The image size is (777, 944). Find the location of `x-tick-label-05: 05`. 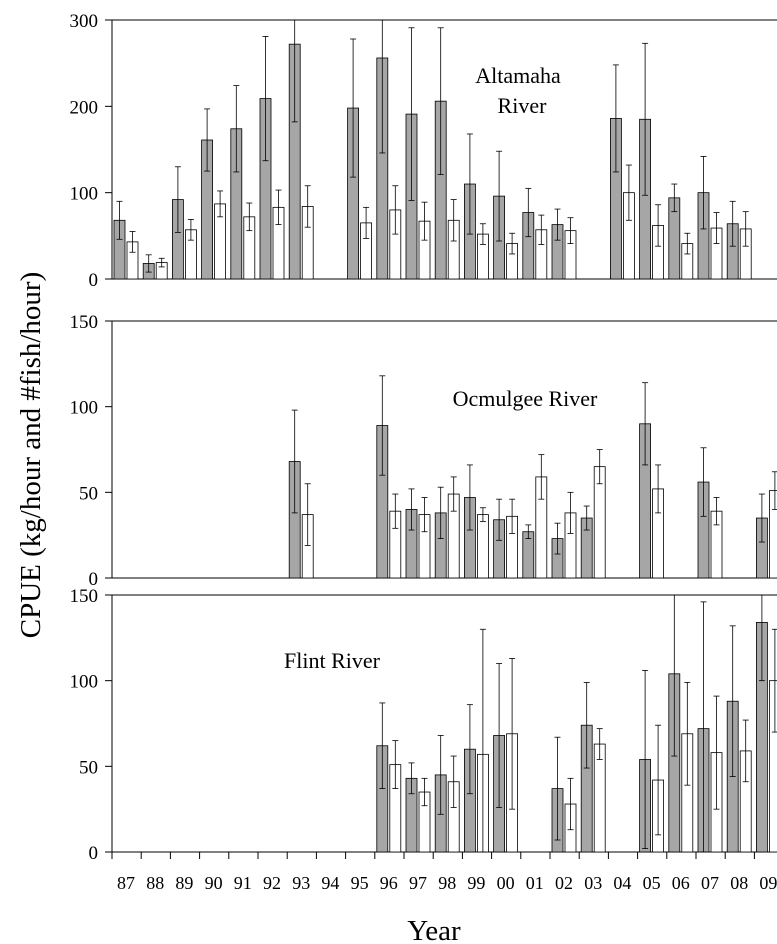

x-tick-label-05: 05 is located at coordinates (652, 883).